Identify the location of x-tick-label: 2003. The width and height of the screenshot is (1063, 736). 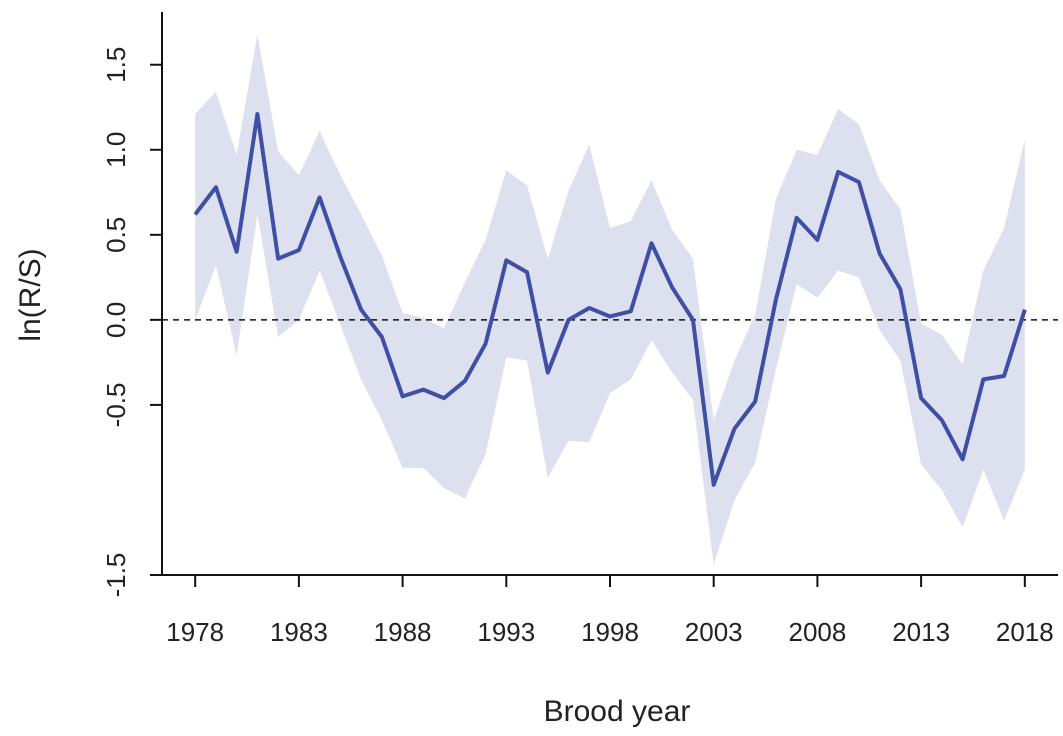
(714, 632).